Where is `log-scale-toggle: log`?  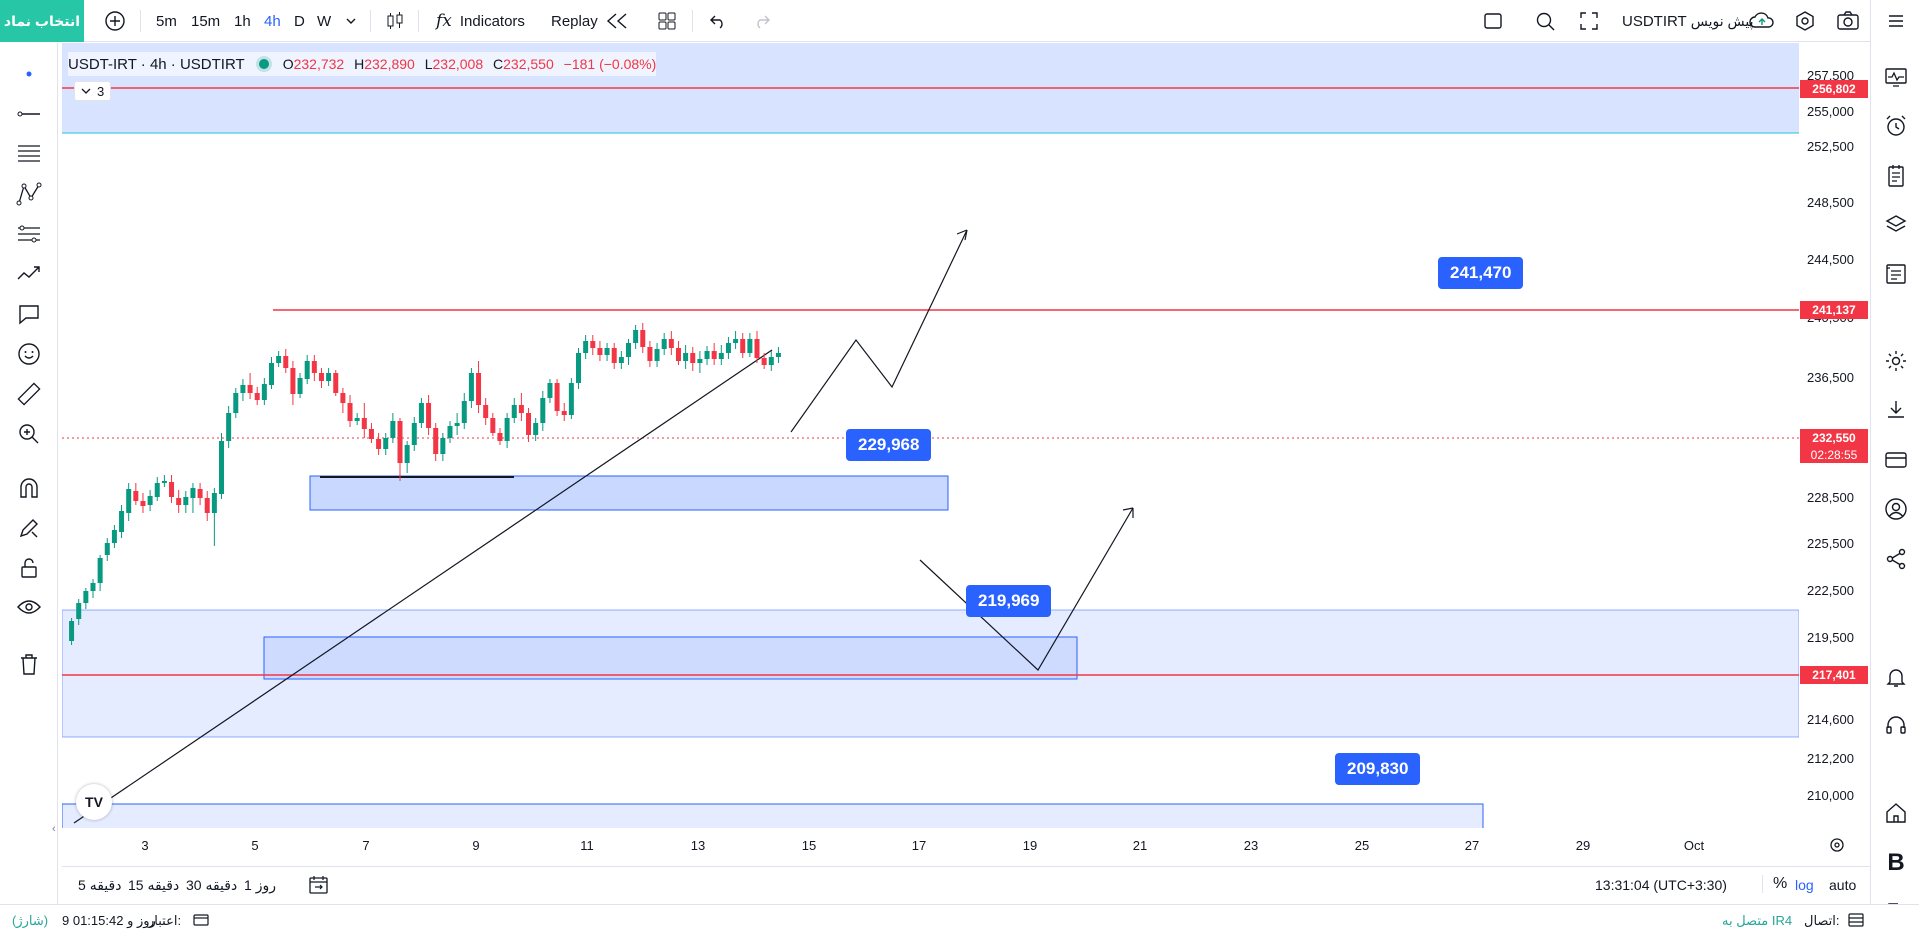
log-scale-toggle: log is located at coordinates (1804, 885).